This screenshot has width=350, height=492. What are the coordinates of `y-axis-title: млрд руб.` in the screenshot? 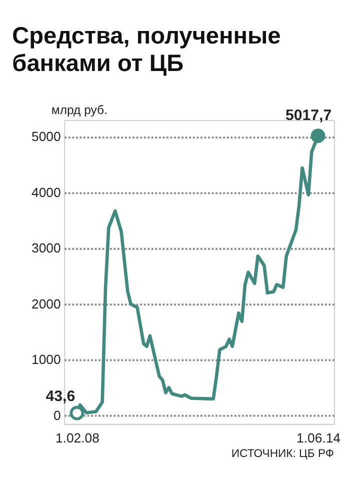 It's located at (79, 109).